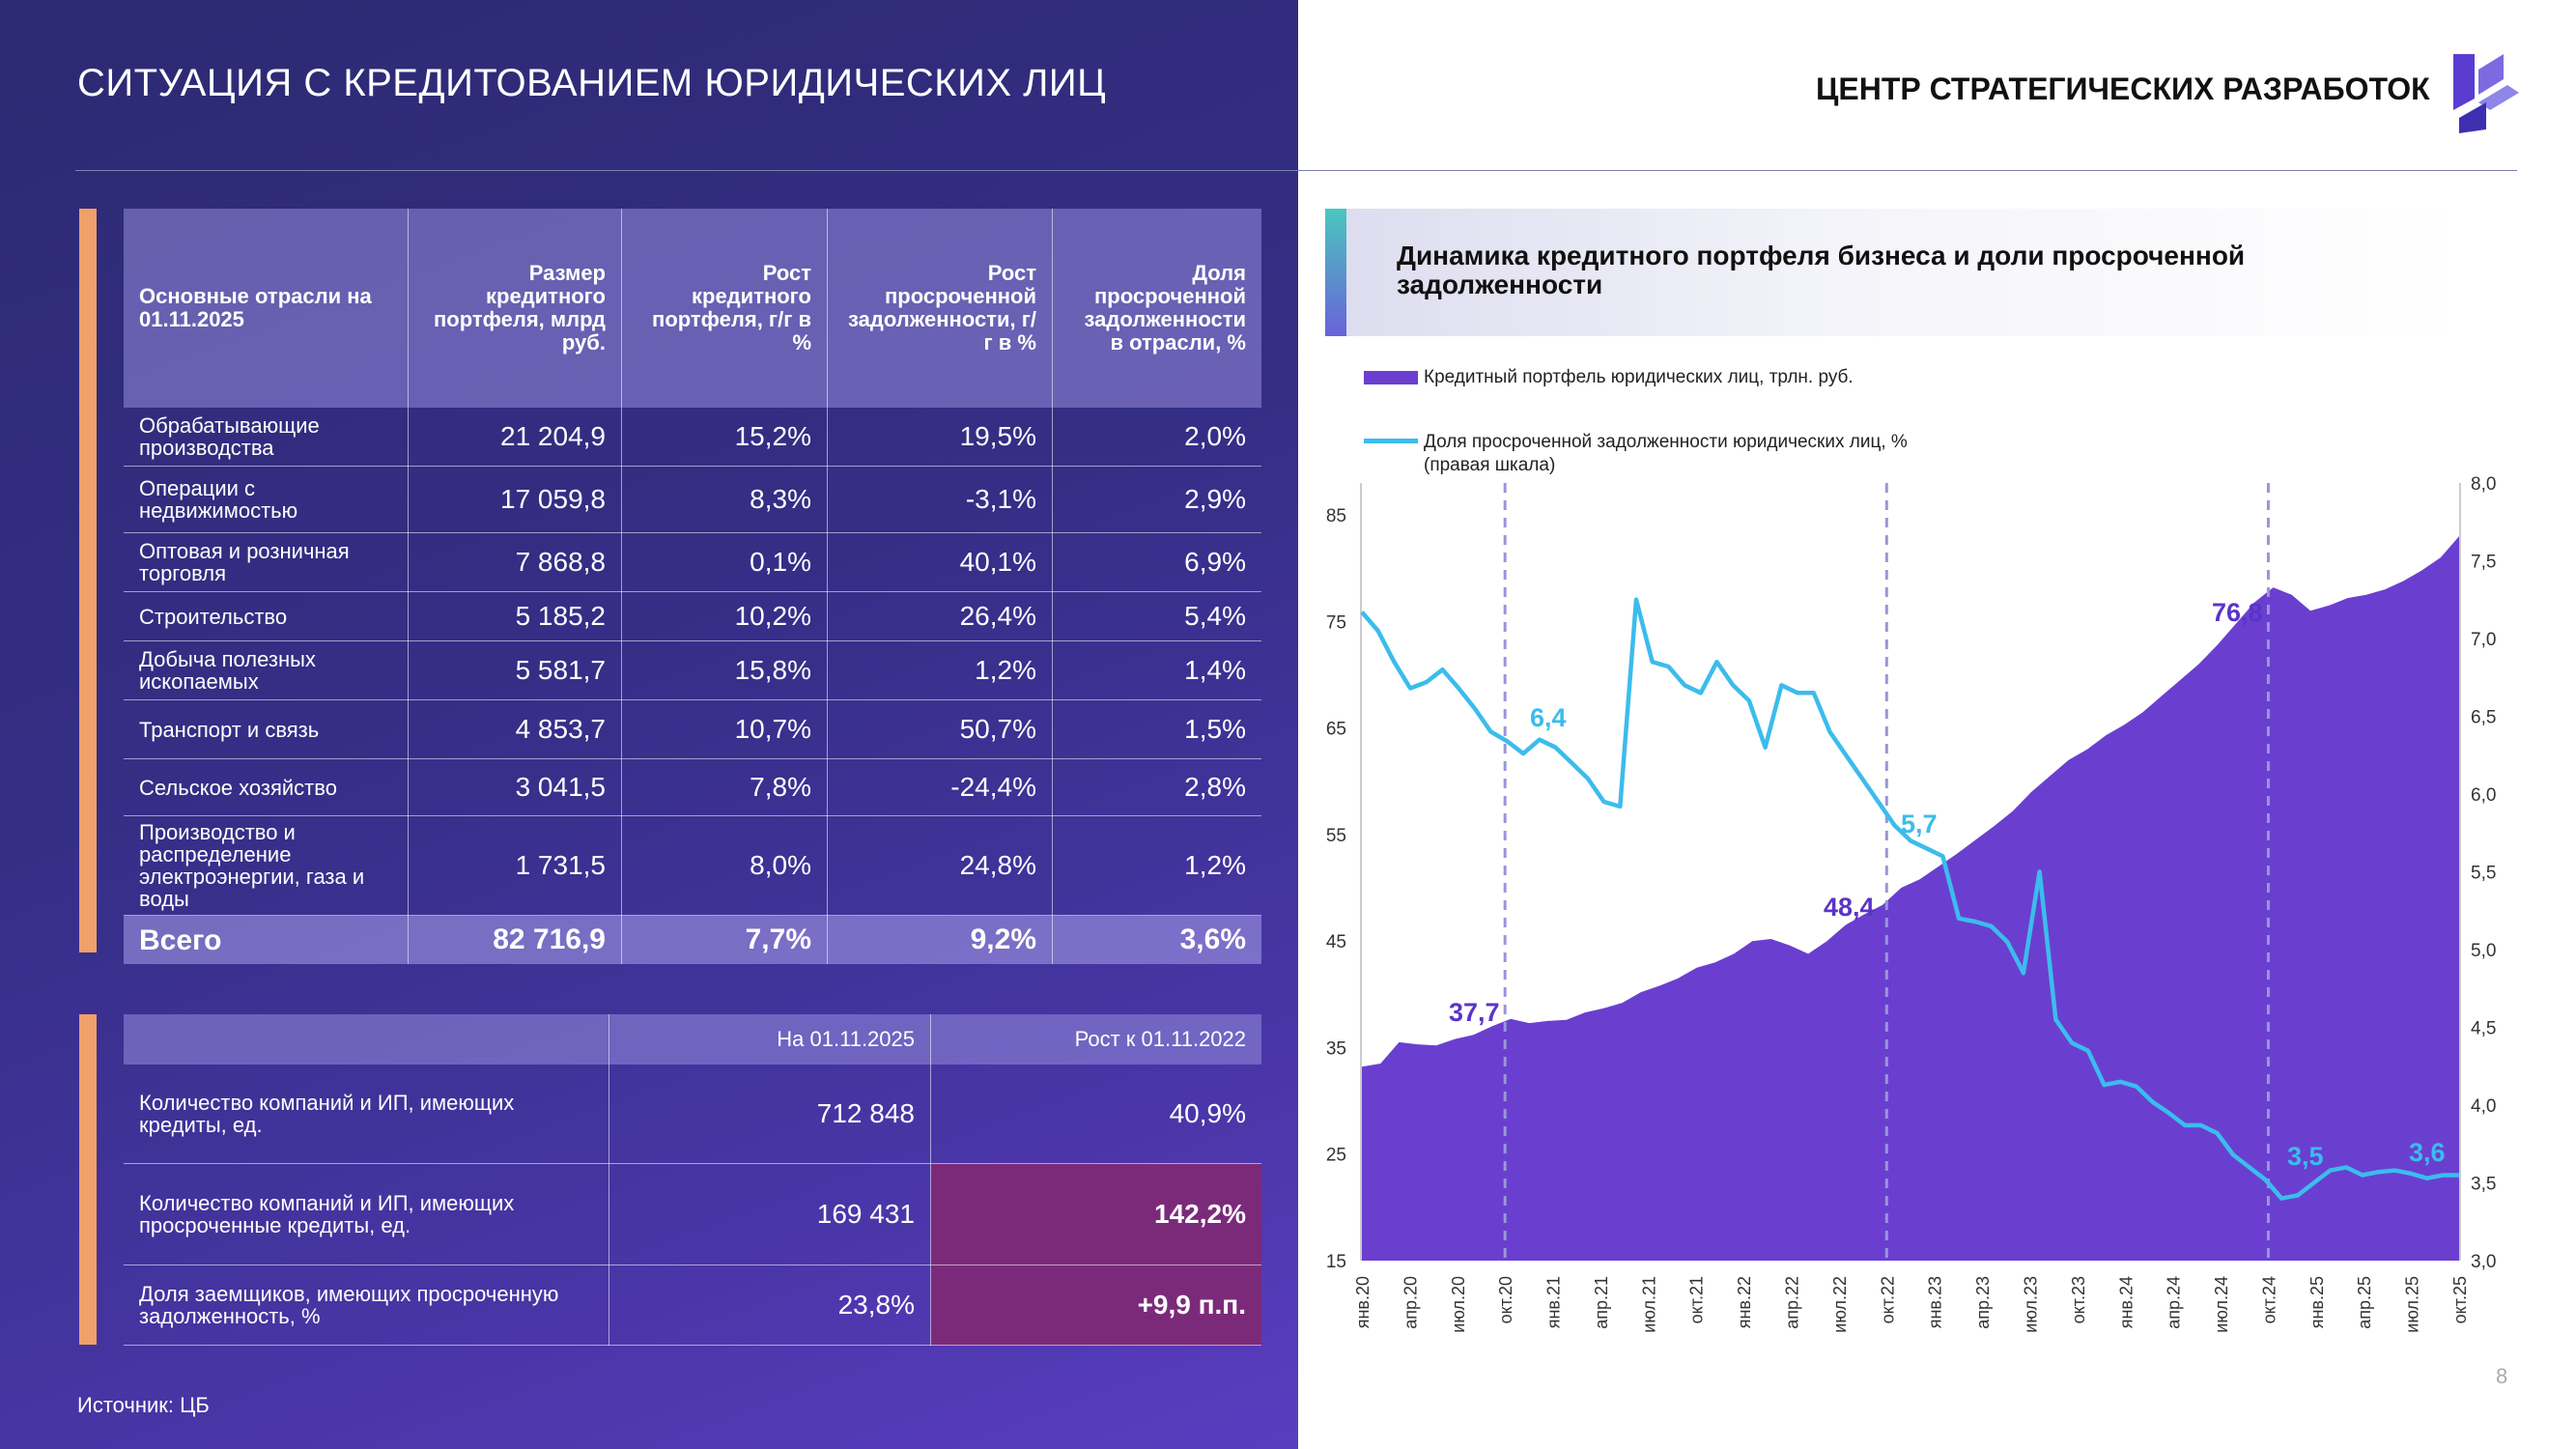  I want to click on cell-value: 169 431, so click(770, 1214).